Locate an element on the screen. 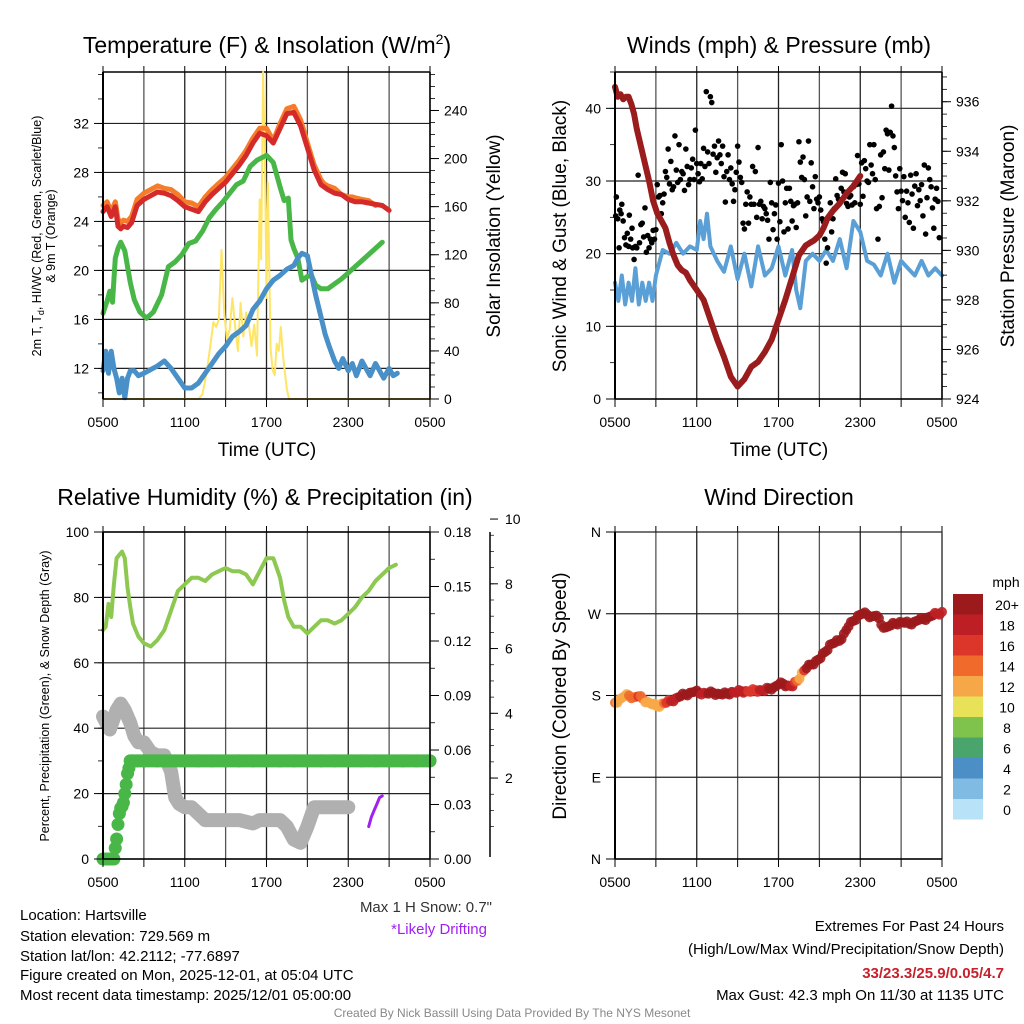 The width and height of the screenshot is (1024, 1024). winds-grid is located at coordinates (778, 235).